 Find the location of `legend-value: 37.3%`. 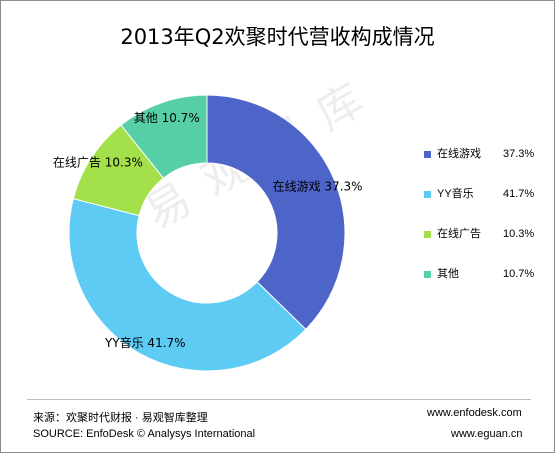

legend-value: 37.3% is located at coordinates (519, 154).